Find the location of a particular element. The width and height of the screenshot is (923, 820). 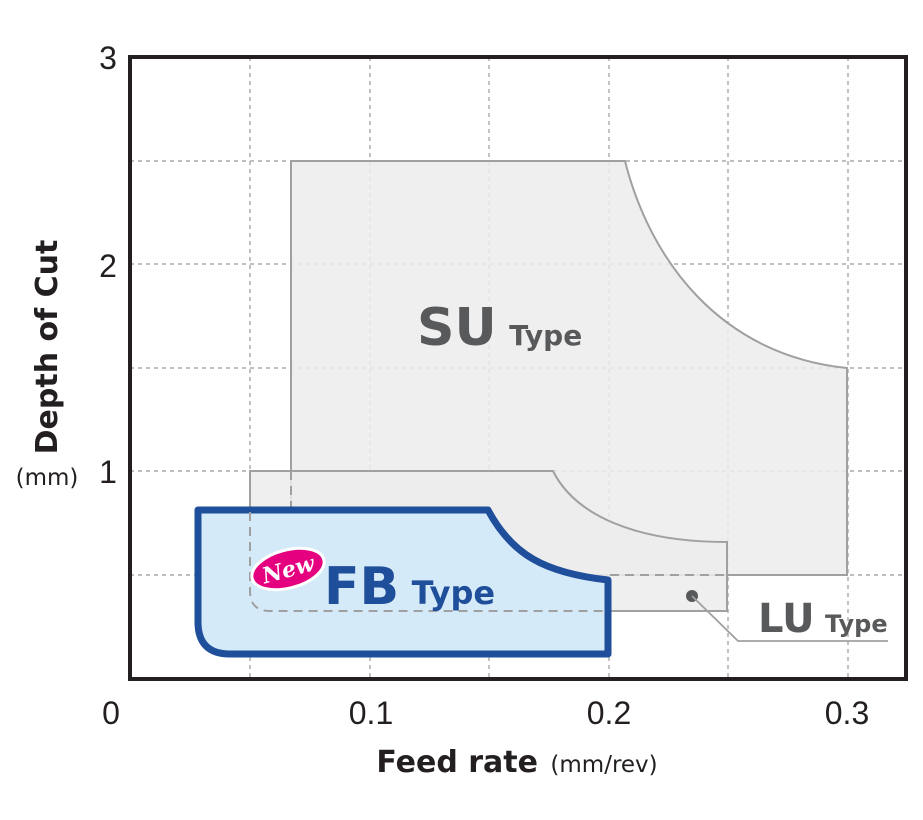

x-axis-unit: (mm/rev) is located at coordinates (603, 765).